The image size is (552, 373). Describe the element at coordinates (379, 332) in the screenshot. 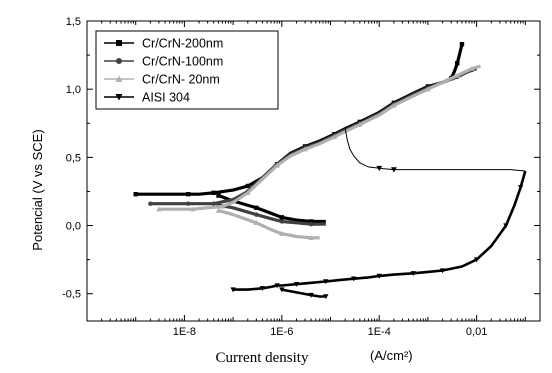

I see `x-tick-label: 1E-4` at that location.